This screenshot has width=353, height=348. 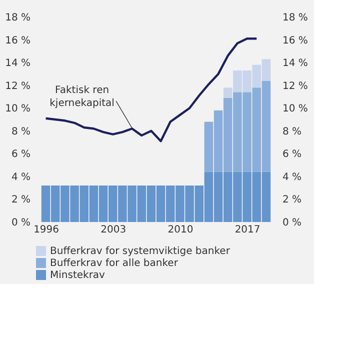 What do you see at coordinates (78, 275) in the screenshot?
I see `legend-label: Minstekrav` at bounding box center [78, 275].